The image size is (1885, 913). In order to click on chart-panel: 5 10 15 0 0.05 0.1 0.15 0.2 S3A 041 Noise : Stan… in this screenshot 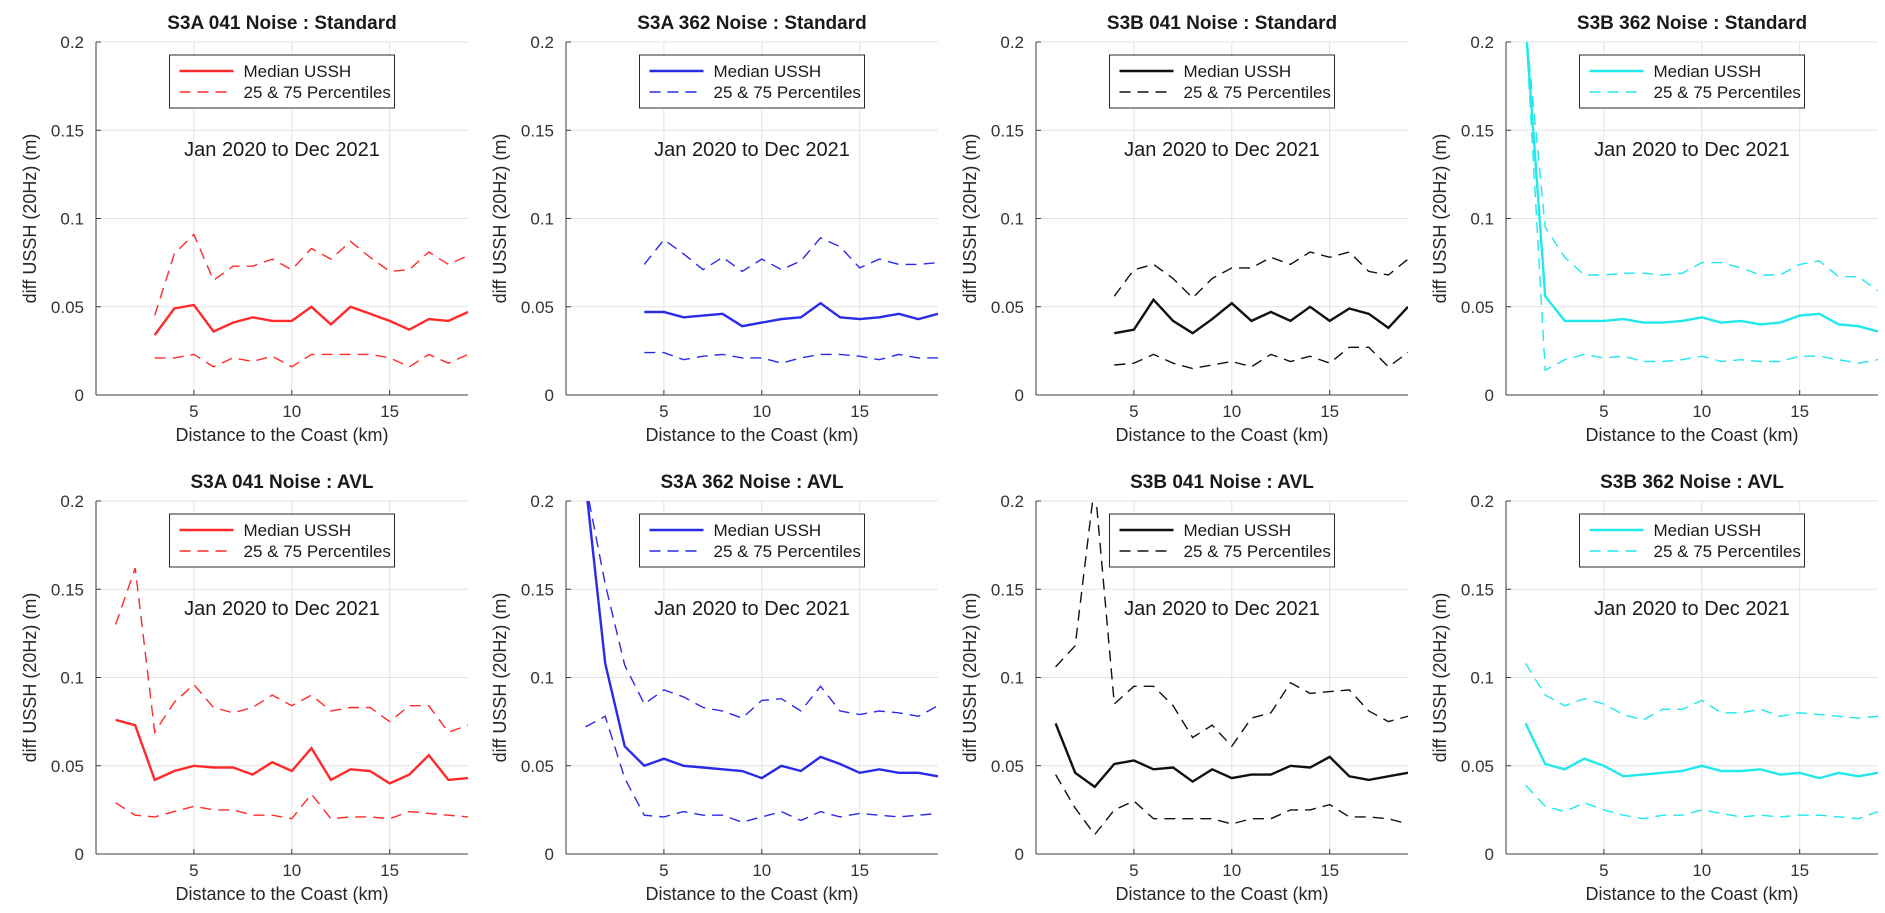, I will do `click(244, 229)`.